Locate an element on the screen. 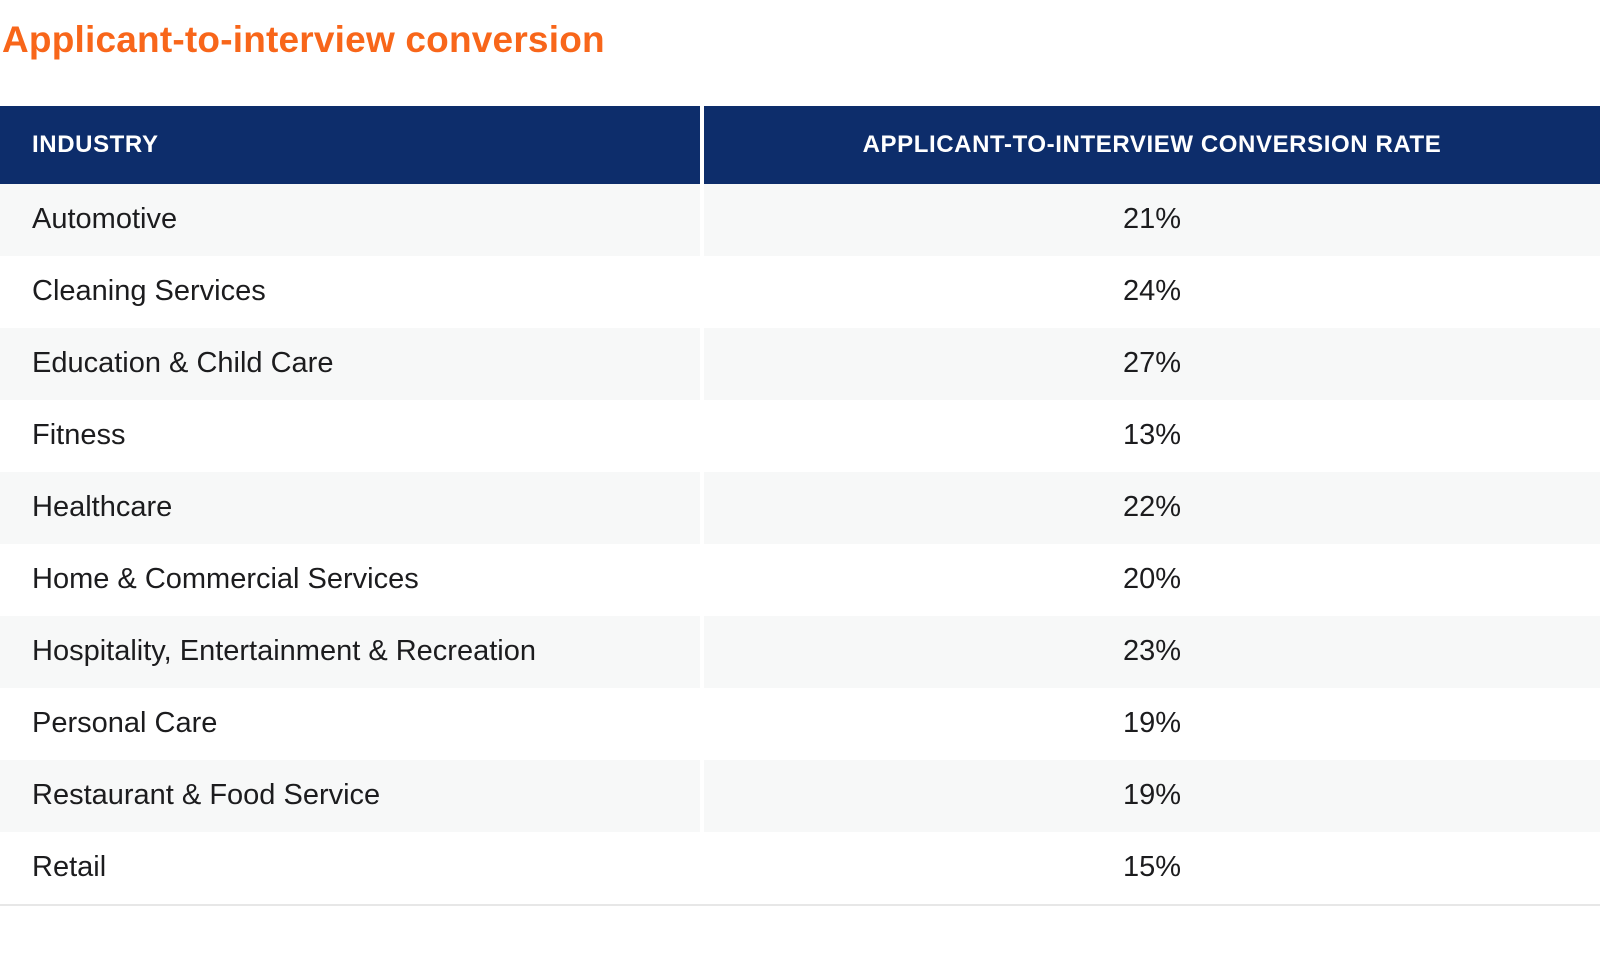 The height and width of the screenshot is (979, 1600). table-row: Retail 15% is located at coordinates (800, 867).